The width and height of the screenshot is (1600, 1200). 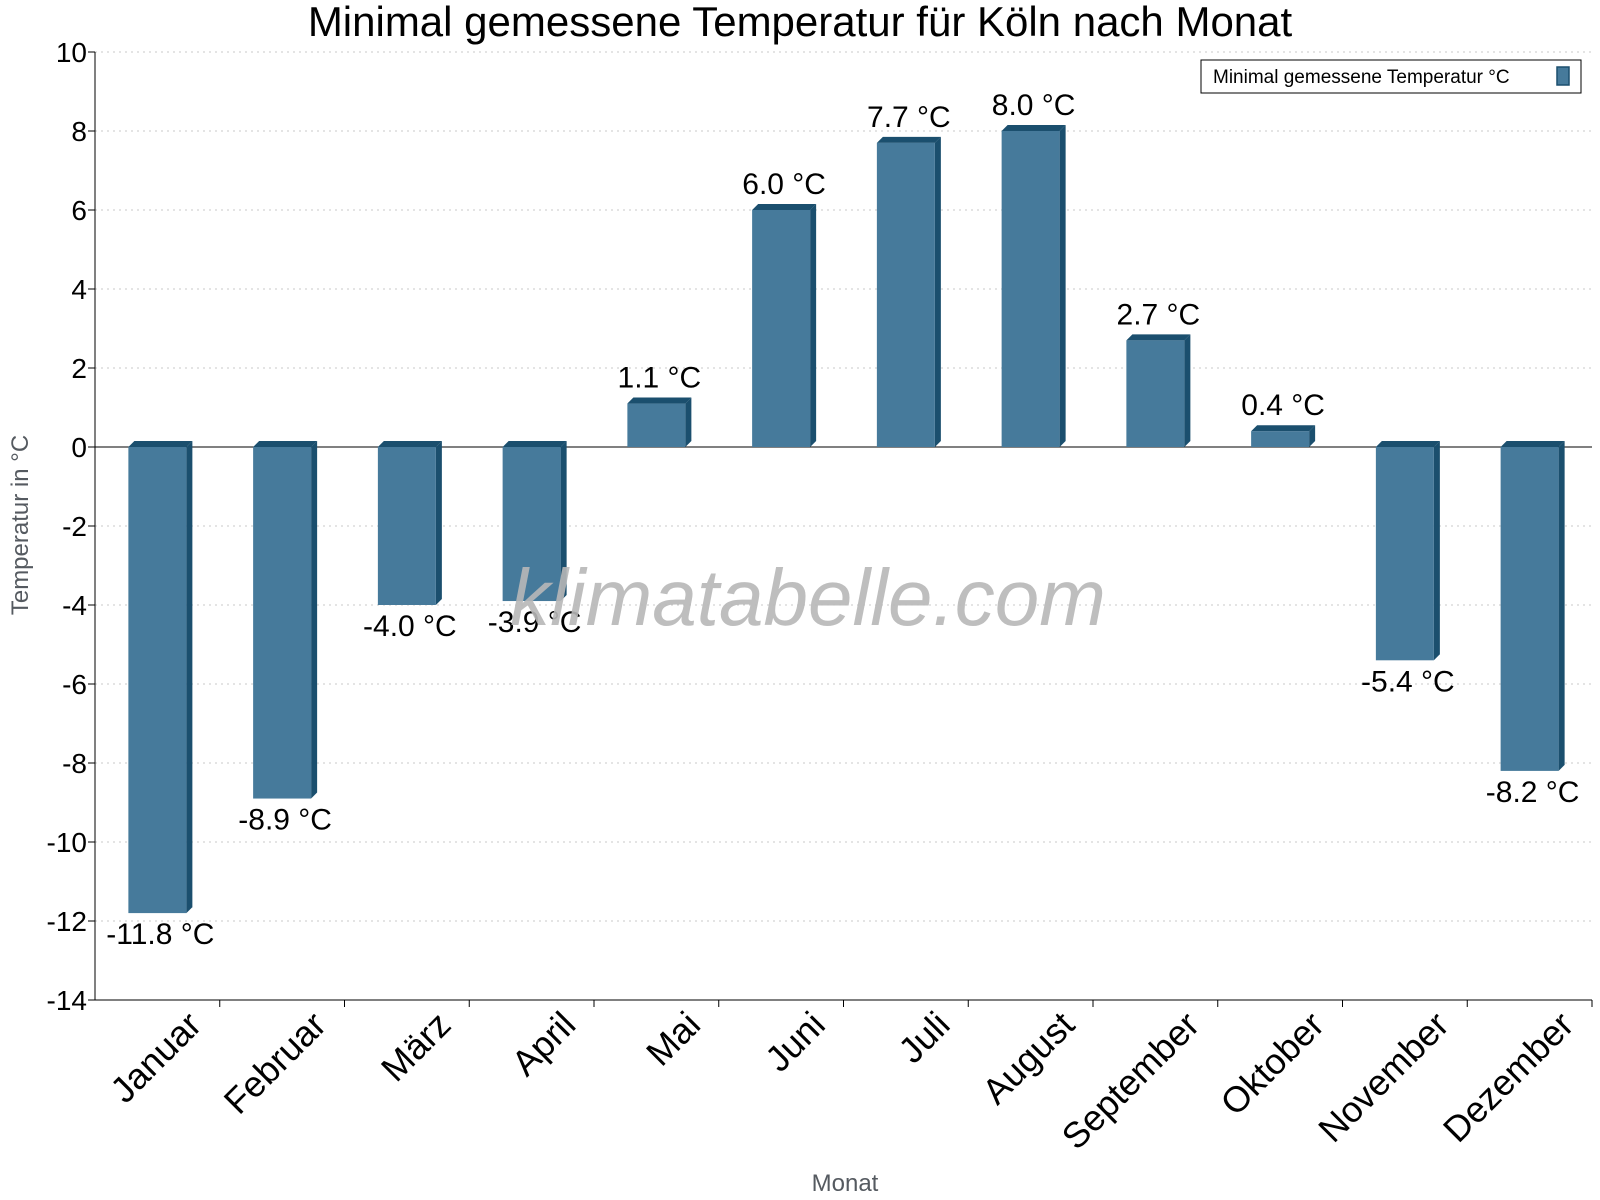 I want to click on x-tick-label: Juni, so click(x=795, y=1042).